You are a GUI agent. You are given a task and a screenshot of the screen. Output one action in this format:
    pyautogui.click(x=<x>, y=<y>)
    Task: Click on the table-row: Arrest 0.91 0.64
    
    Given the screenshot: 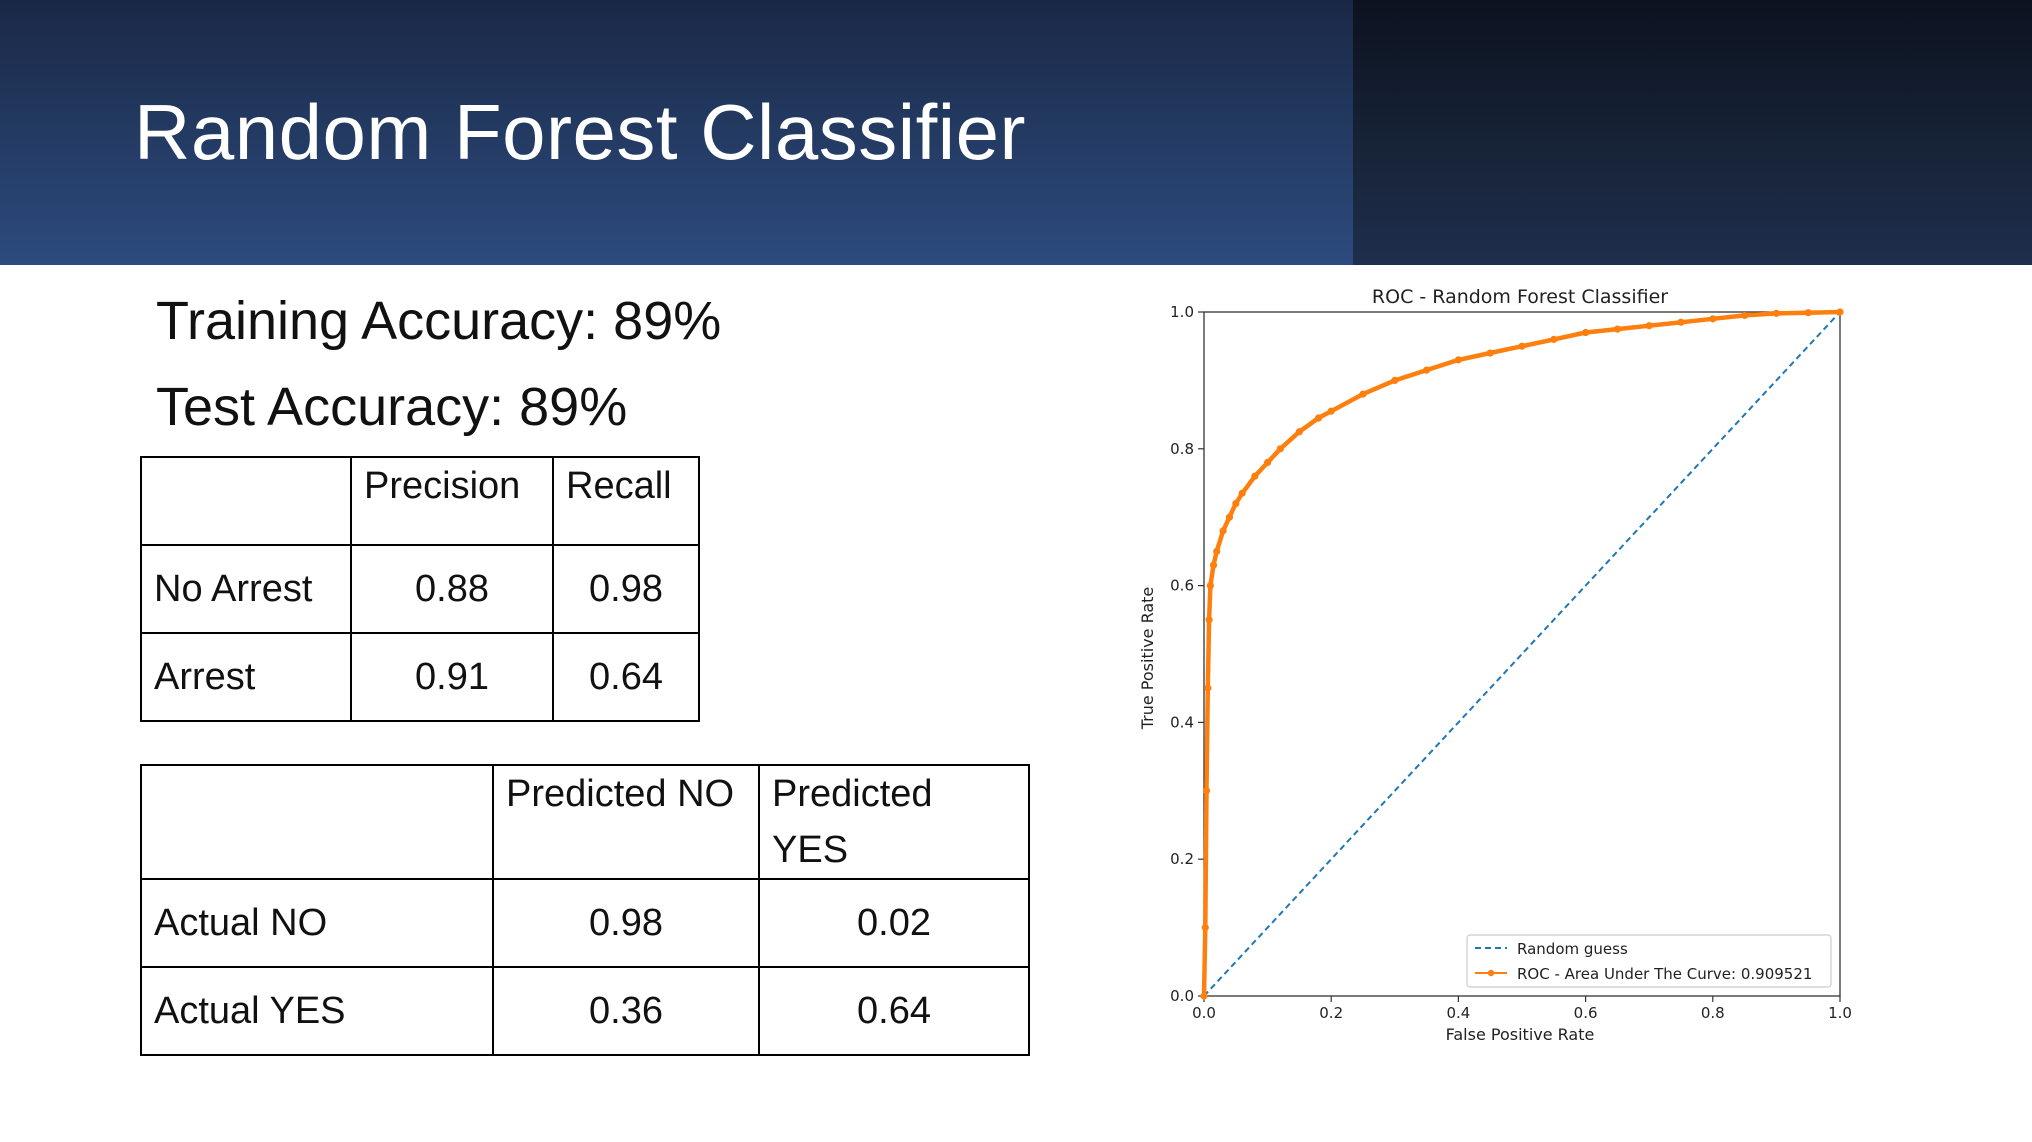 What is the action you would take?
    pyautogui.click(x=420, y=677)
    